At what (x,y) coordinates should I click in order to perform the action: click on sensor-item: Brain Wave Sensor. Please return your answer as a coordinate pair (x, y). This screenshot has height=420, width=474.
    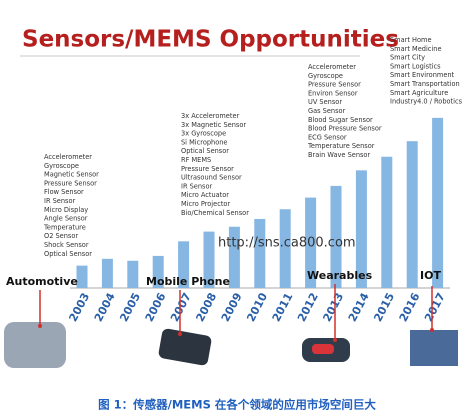
    Looking at the image, I should click on (339, 155).